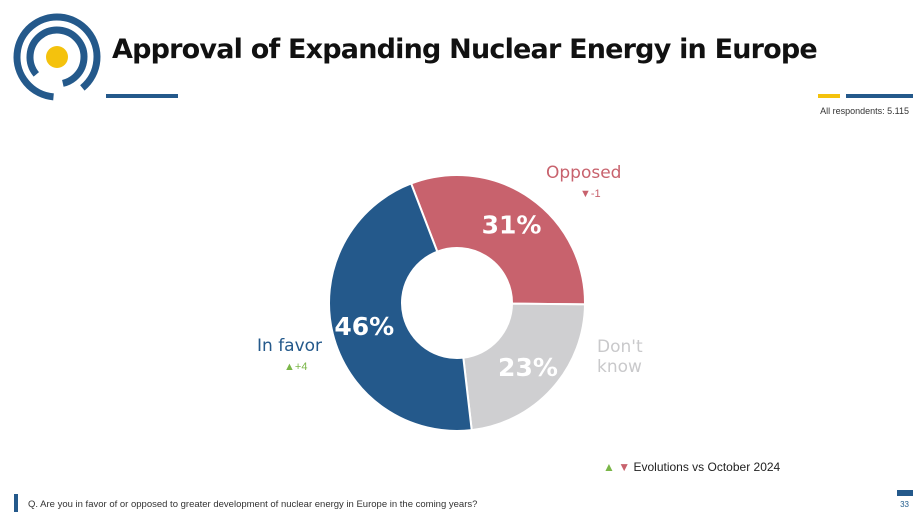  Describe the element at coordinates (584, 173) in the screenshot. I see `label-opposed: Opposed` at that location.